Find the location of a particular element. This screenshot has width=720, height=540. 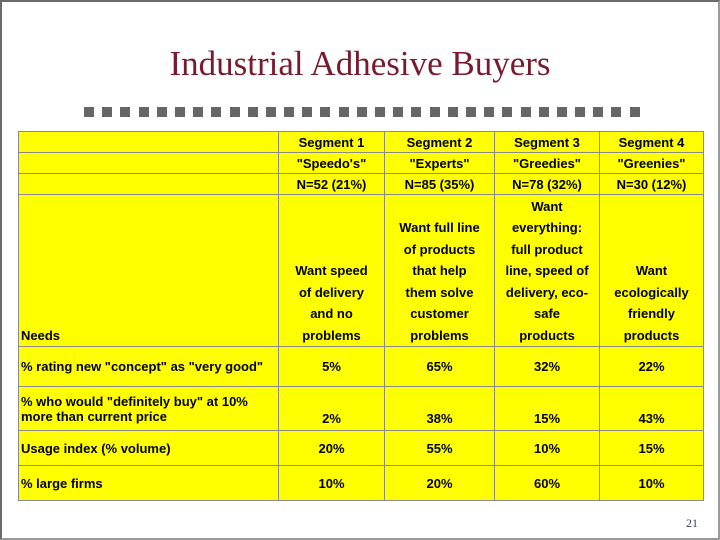

segment-3-alias: "Greedies" is located at coordinates (547, 163).